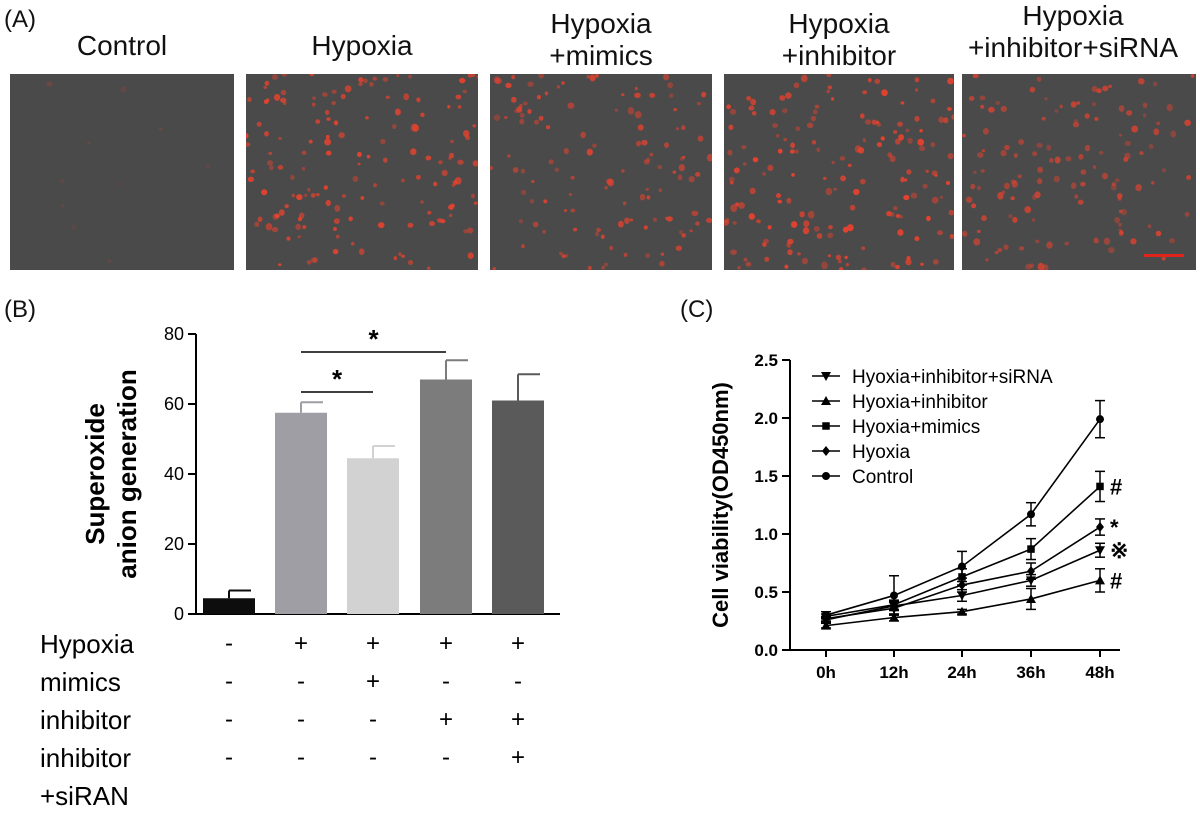 The width and height of the screenshot is (1200, 813). What do you see at coordinates (128, 172) in the screenshot?
I see `micrograph-canvas` at bounding box center [128, 172].